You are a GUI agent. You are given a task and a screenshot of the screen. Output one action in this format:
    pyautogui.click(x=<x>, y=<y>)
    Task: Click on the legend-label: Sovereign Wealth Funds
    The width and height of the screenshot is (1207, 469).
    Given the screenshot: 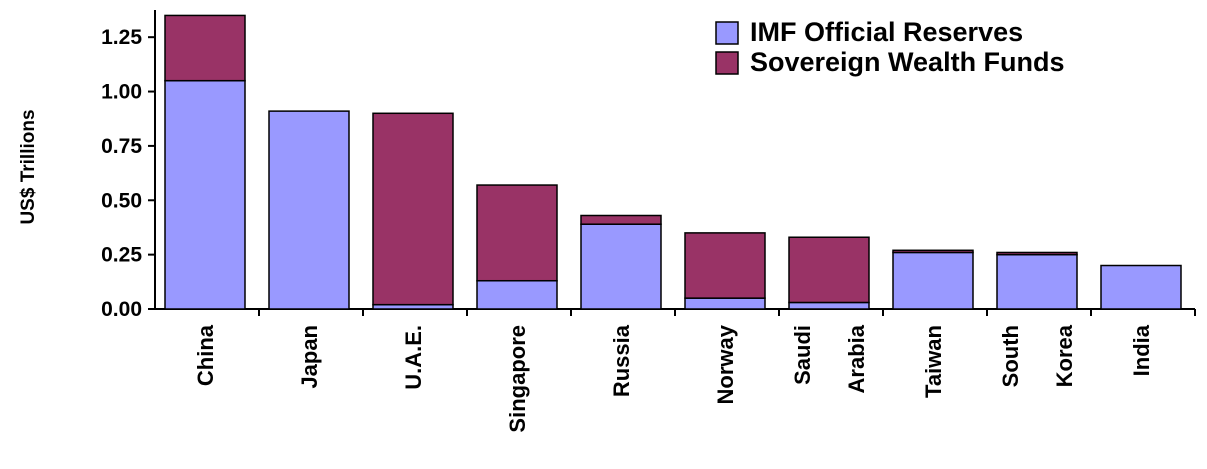 What is the action you would take?
    pyautogui.click(x=907, y=62)
    